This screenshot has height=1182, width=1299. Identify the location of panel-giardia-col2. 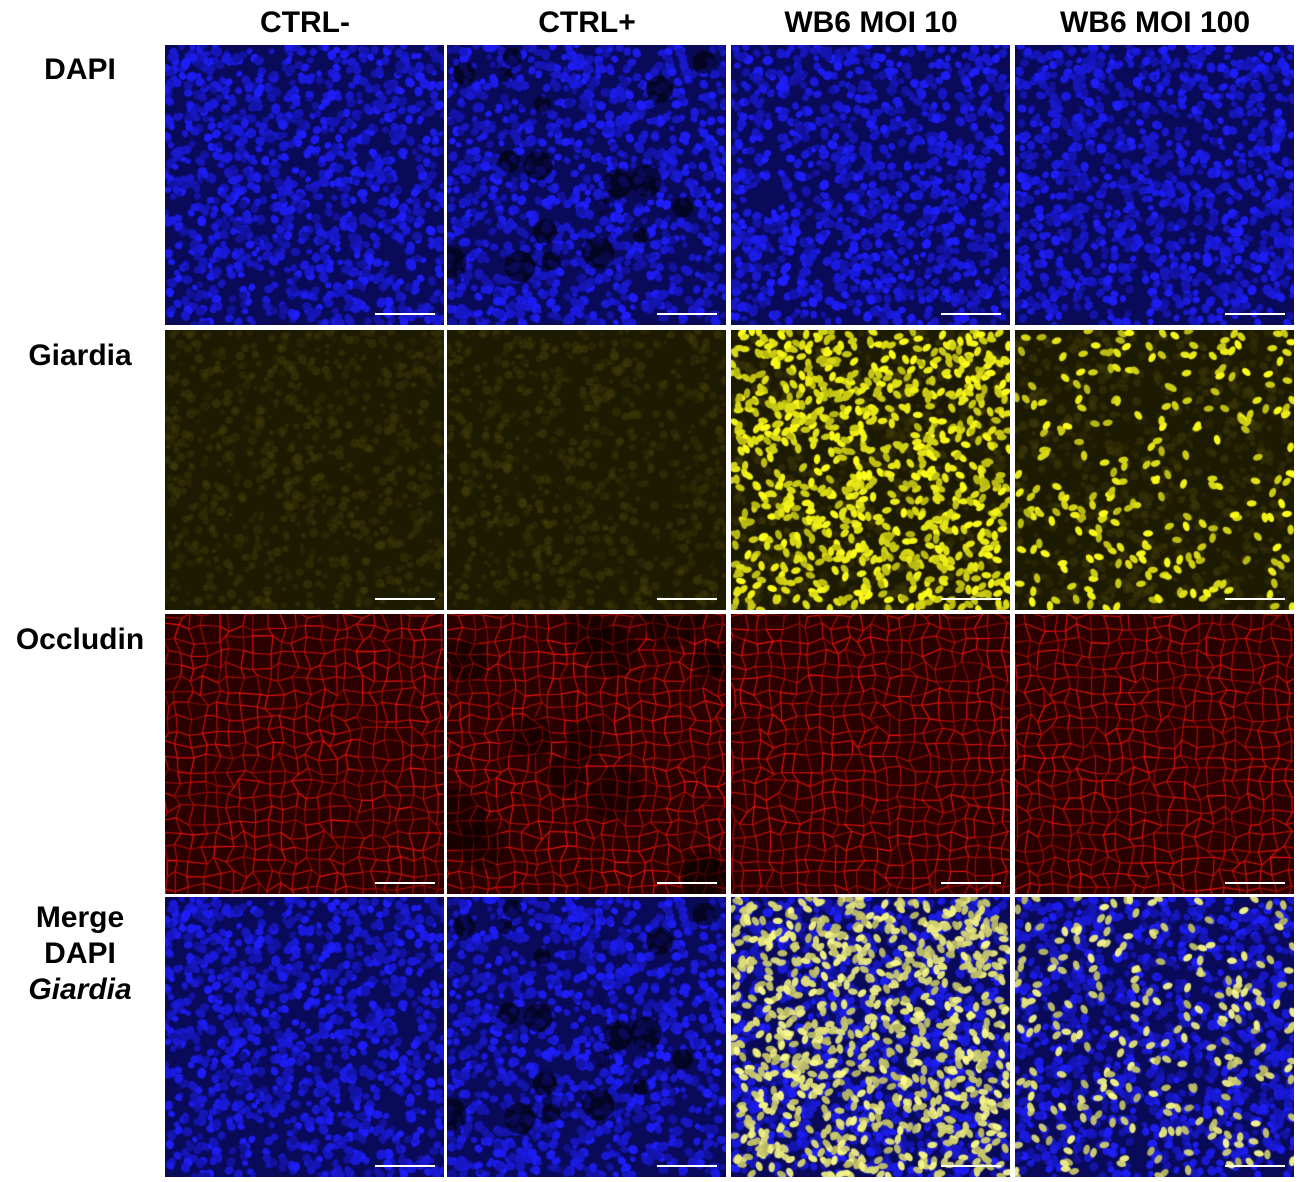
(586, 470).